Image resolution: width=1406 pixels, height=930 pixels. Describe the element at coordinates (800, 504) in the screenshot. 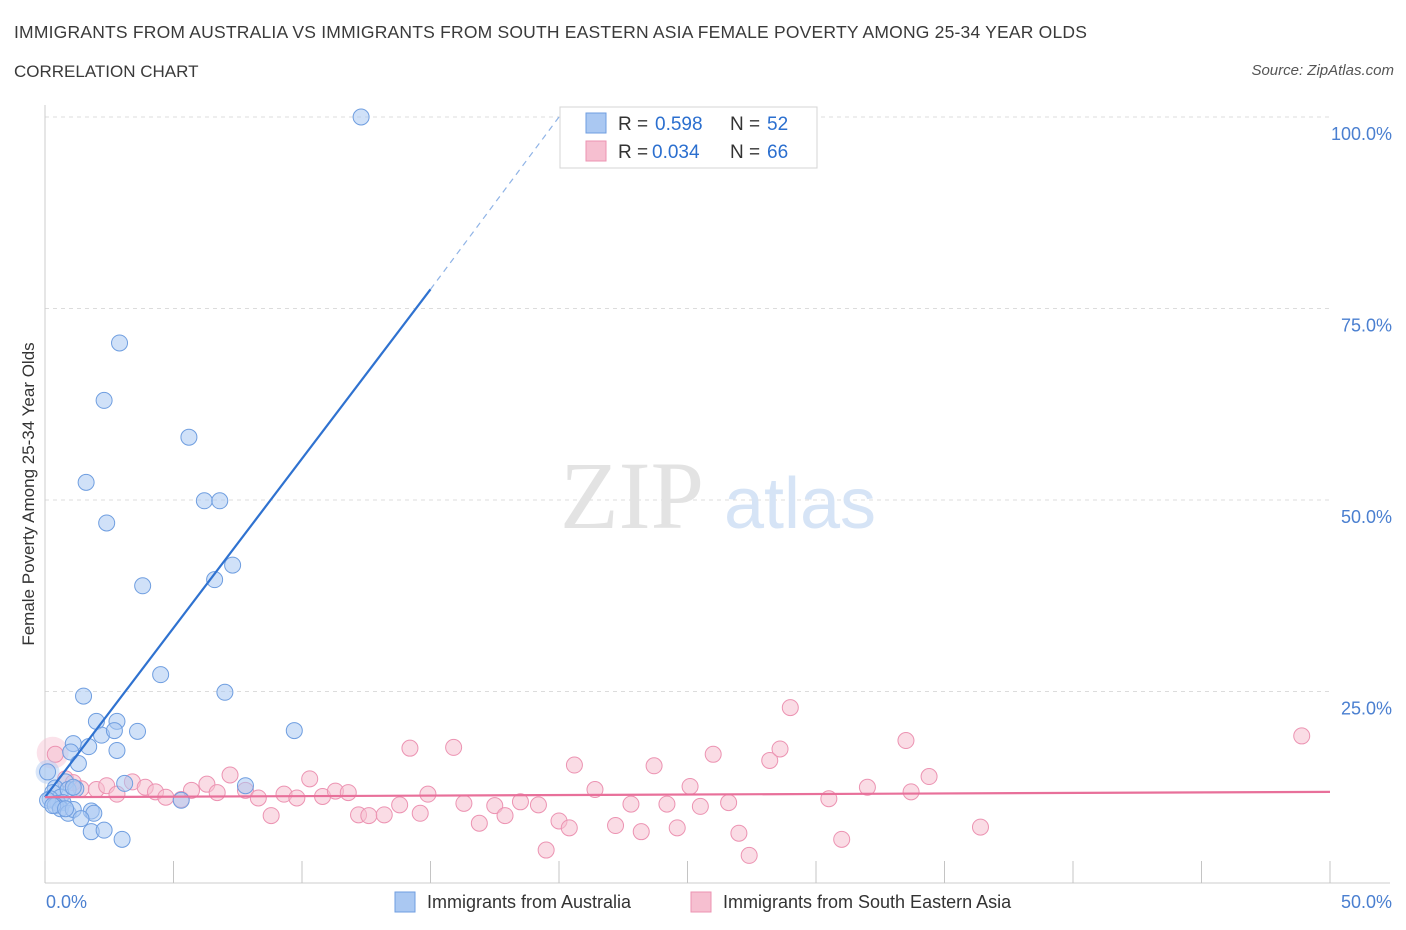

I see `watermark-atlas: atlas` at that location.